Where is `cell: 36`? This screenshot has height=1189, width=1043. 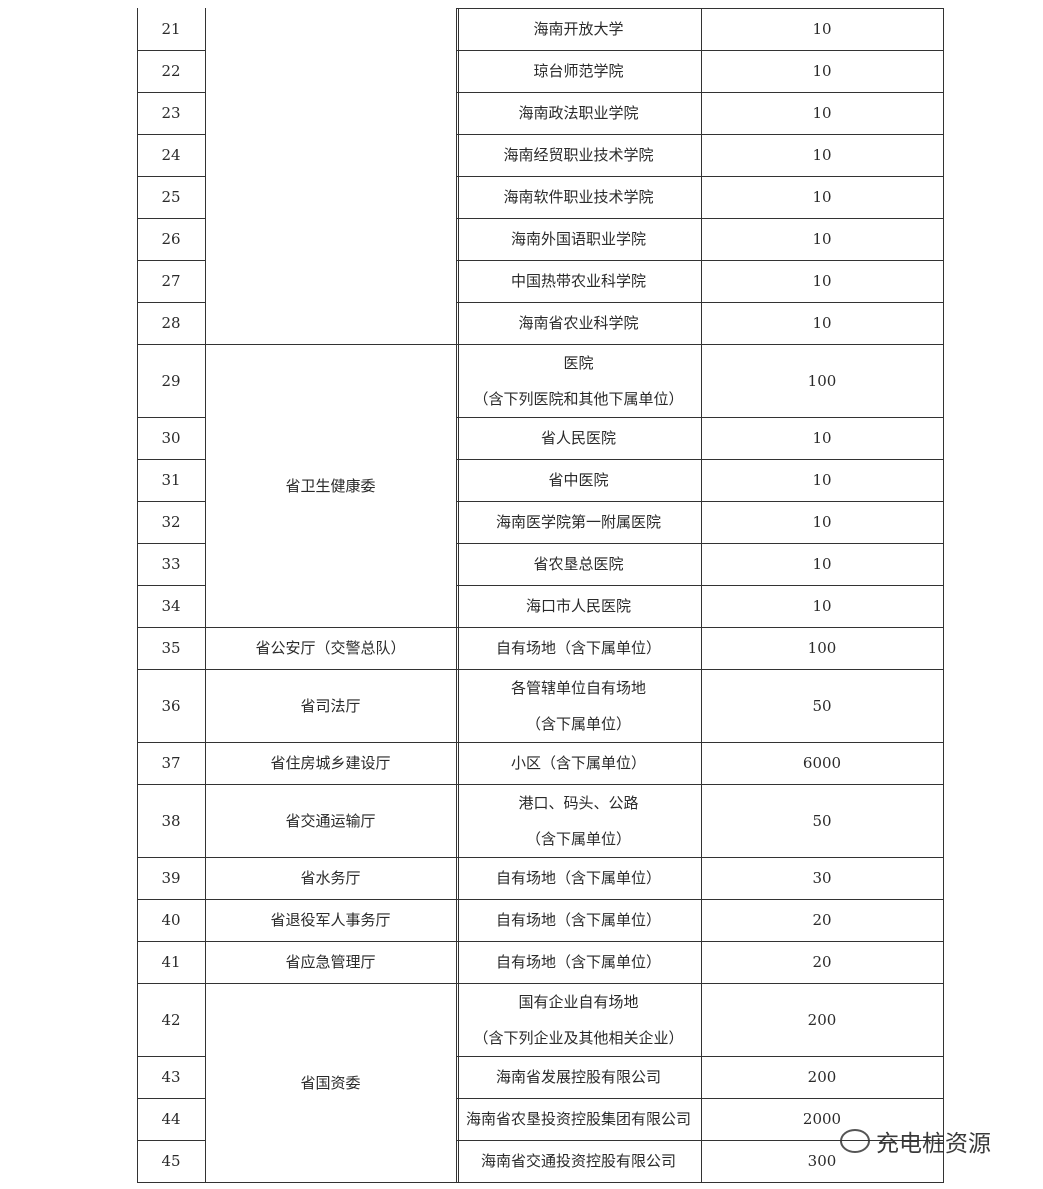 cell: 36 is located at coordinates (171, 705).